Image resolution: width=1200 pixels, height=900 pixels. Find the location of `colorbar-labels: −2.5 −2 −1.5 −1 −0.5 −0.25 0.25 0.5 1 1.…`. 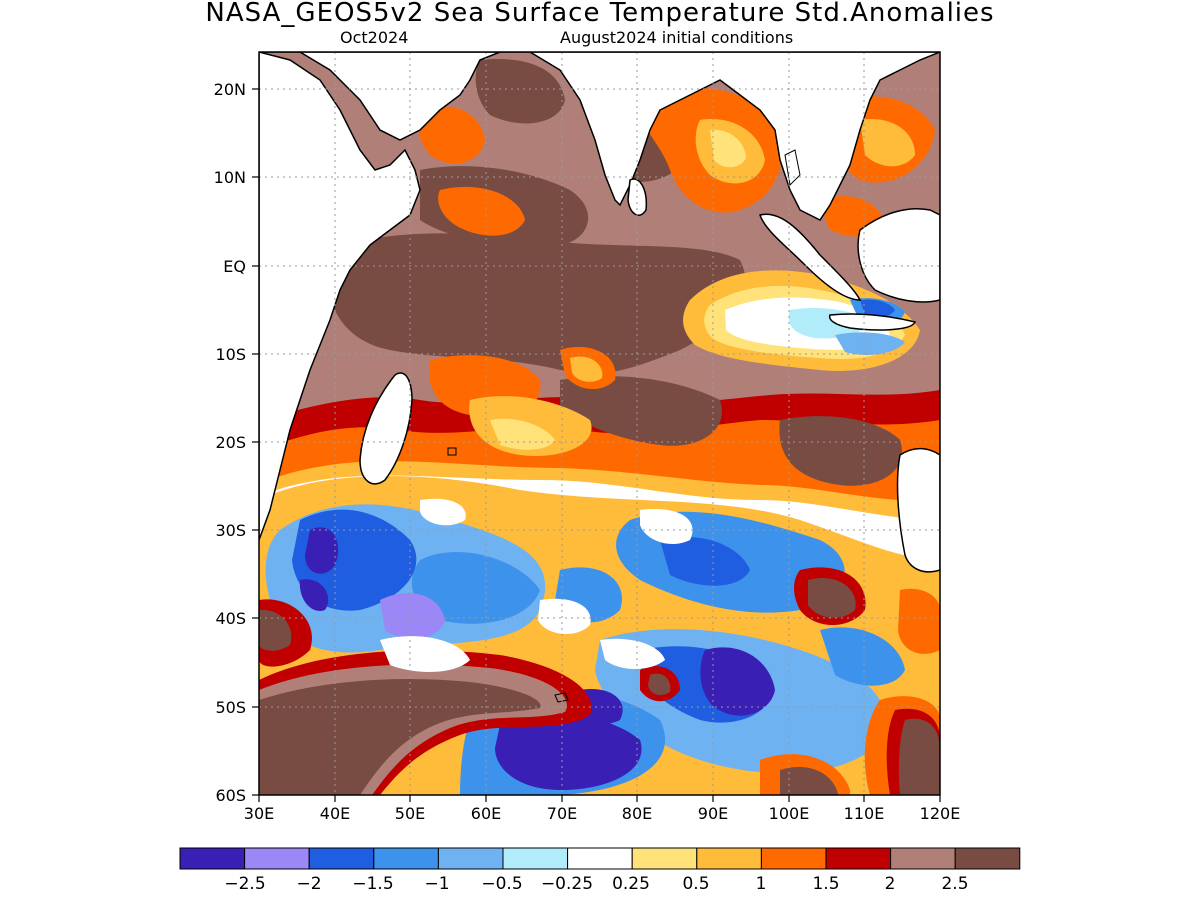

colorbar-labels: −2.5 −2 −1.5 −1 −0.5 −0.25 0.25 0.5 1 1.… is located at coordinates (596, 884).